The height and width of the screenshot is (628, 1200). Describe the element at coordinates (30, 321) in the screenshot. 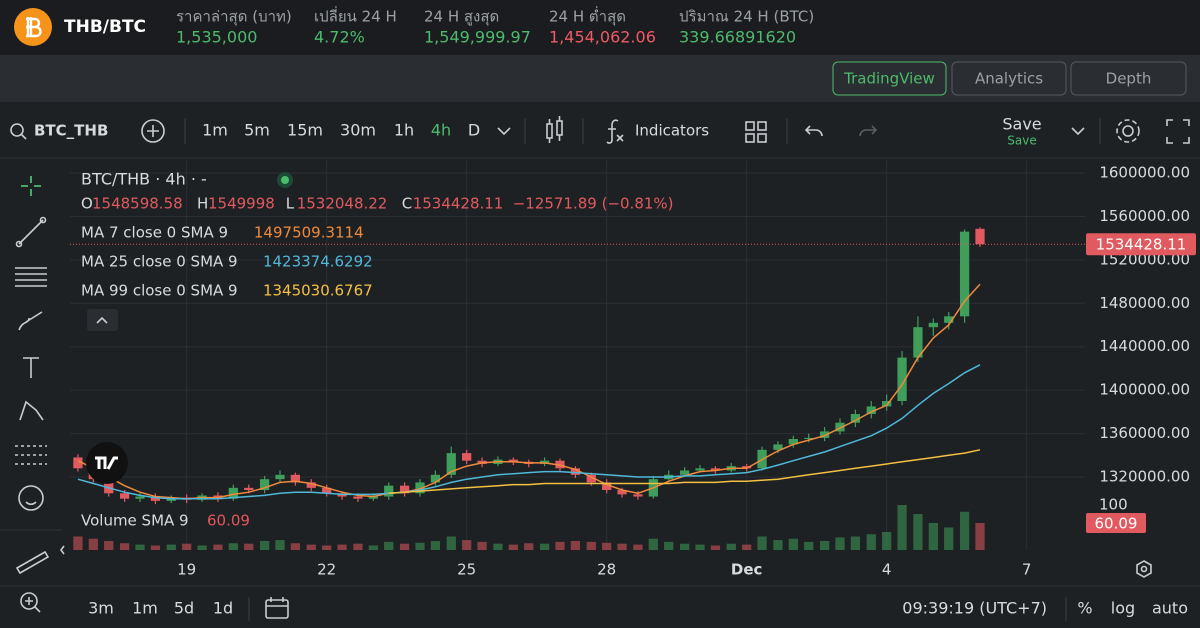

I see `brush-tool` at that location.